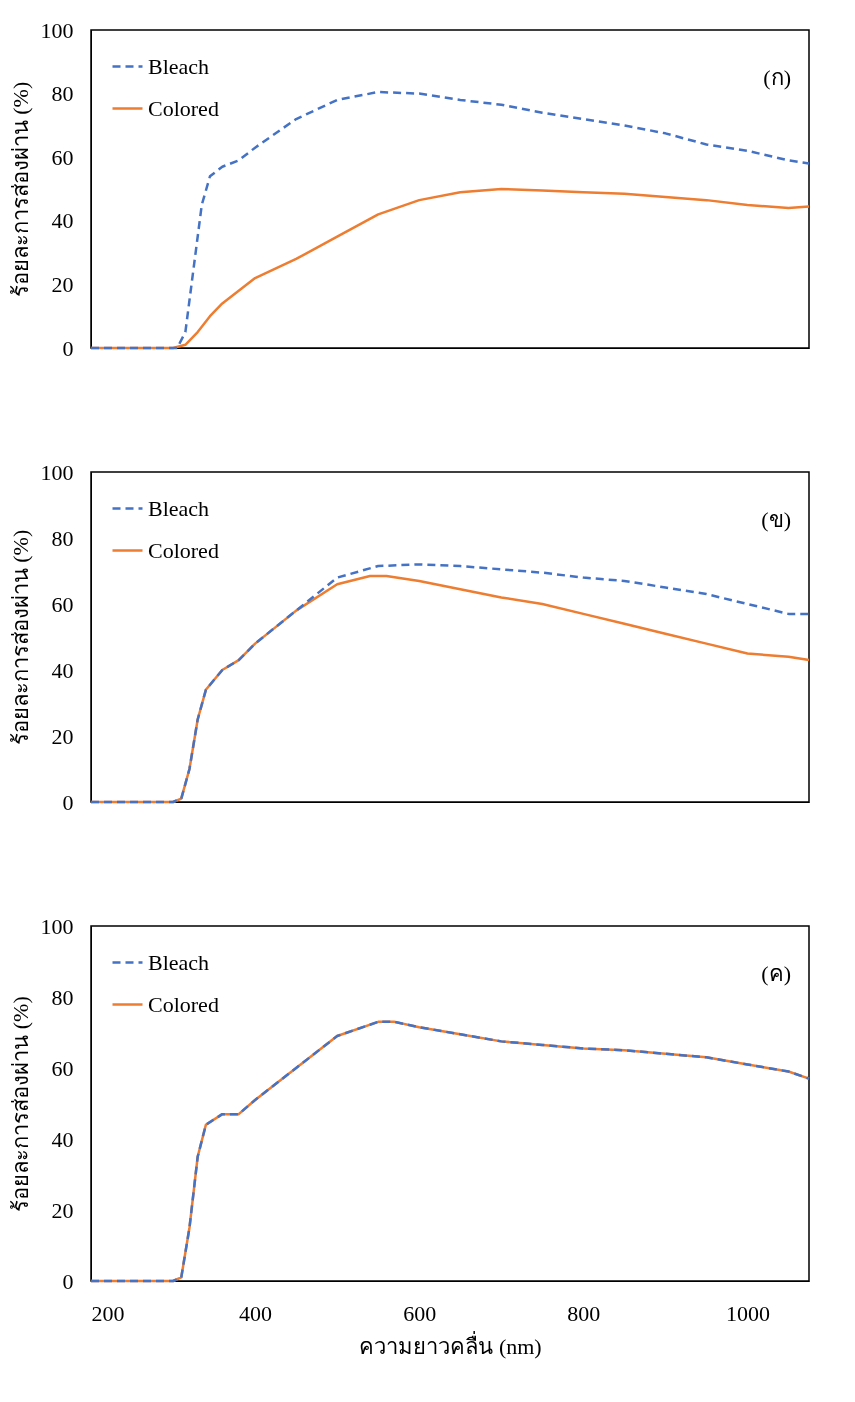 The height and width of the screenshot is (1402, 855). I want to click on x-axis-title: ความยาวคลื่น (nm), so click(450, 1344).